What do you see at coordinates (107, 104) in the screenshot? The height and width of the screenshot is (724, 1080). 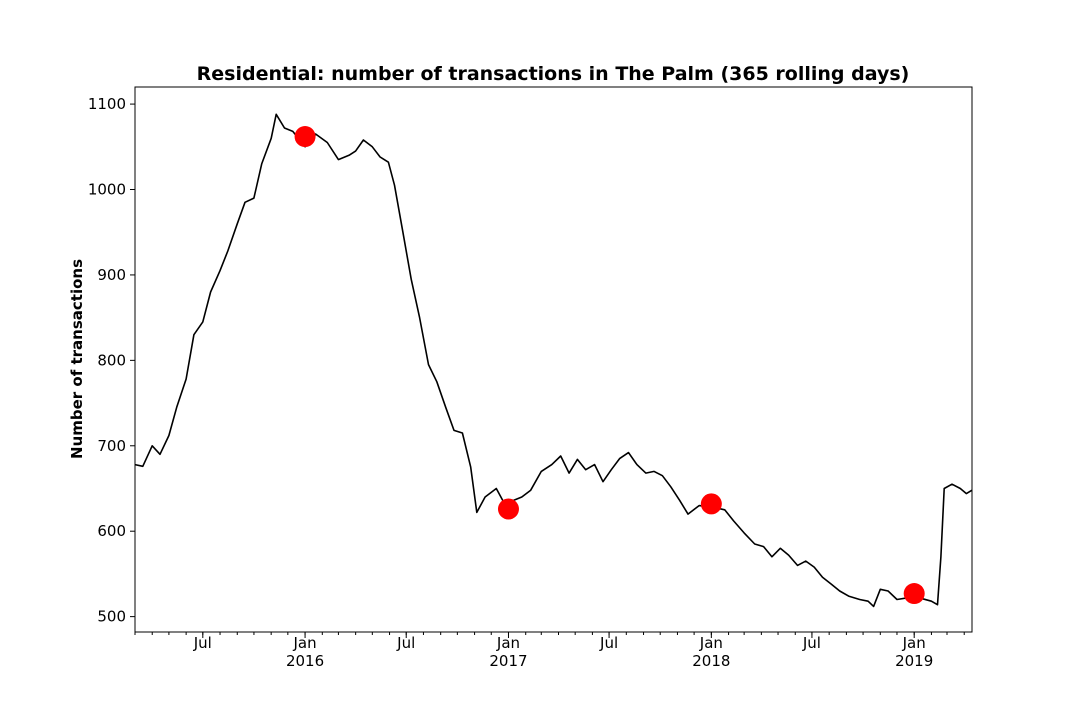 I see `y-tick-label: 1100` at bounding box center [107, 104].